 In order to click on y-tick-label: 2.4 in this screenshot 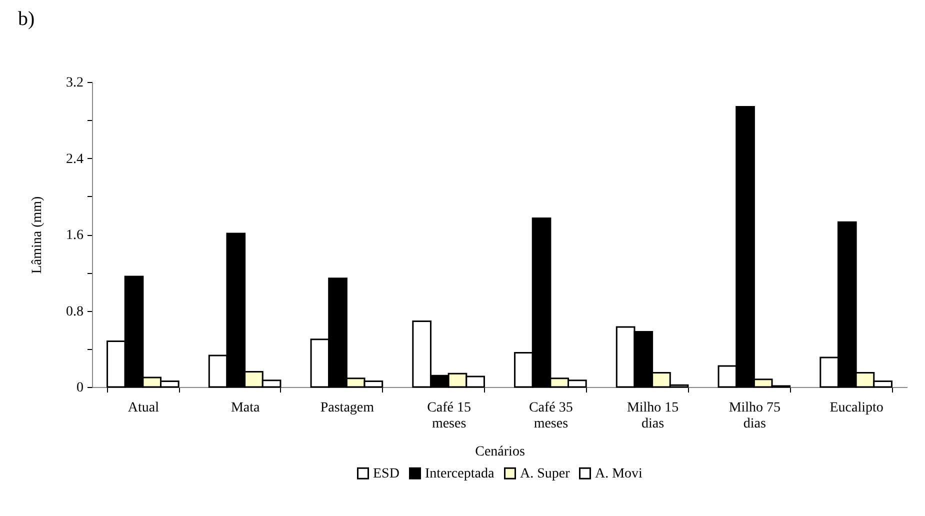, I will do `click(75, 159)`.